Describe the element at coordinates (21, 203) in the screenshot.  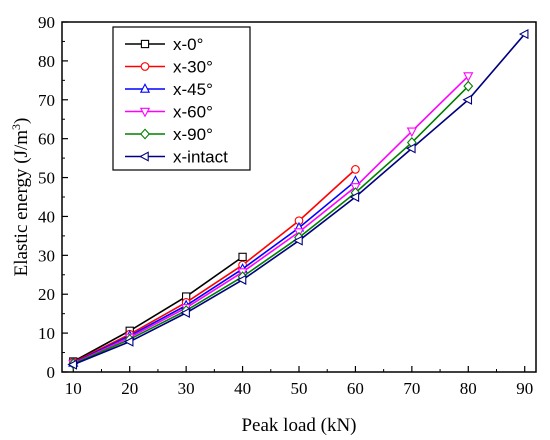
I see `y-axis-title-main: Elastic energy (J/m` at that location.